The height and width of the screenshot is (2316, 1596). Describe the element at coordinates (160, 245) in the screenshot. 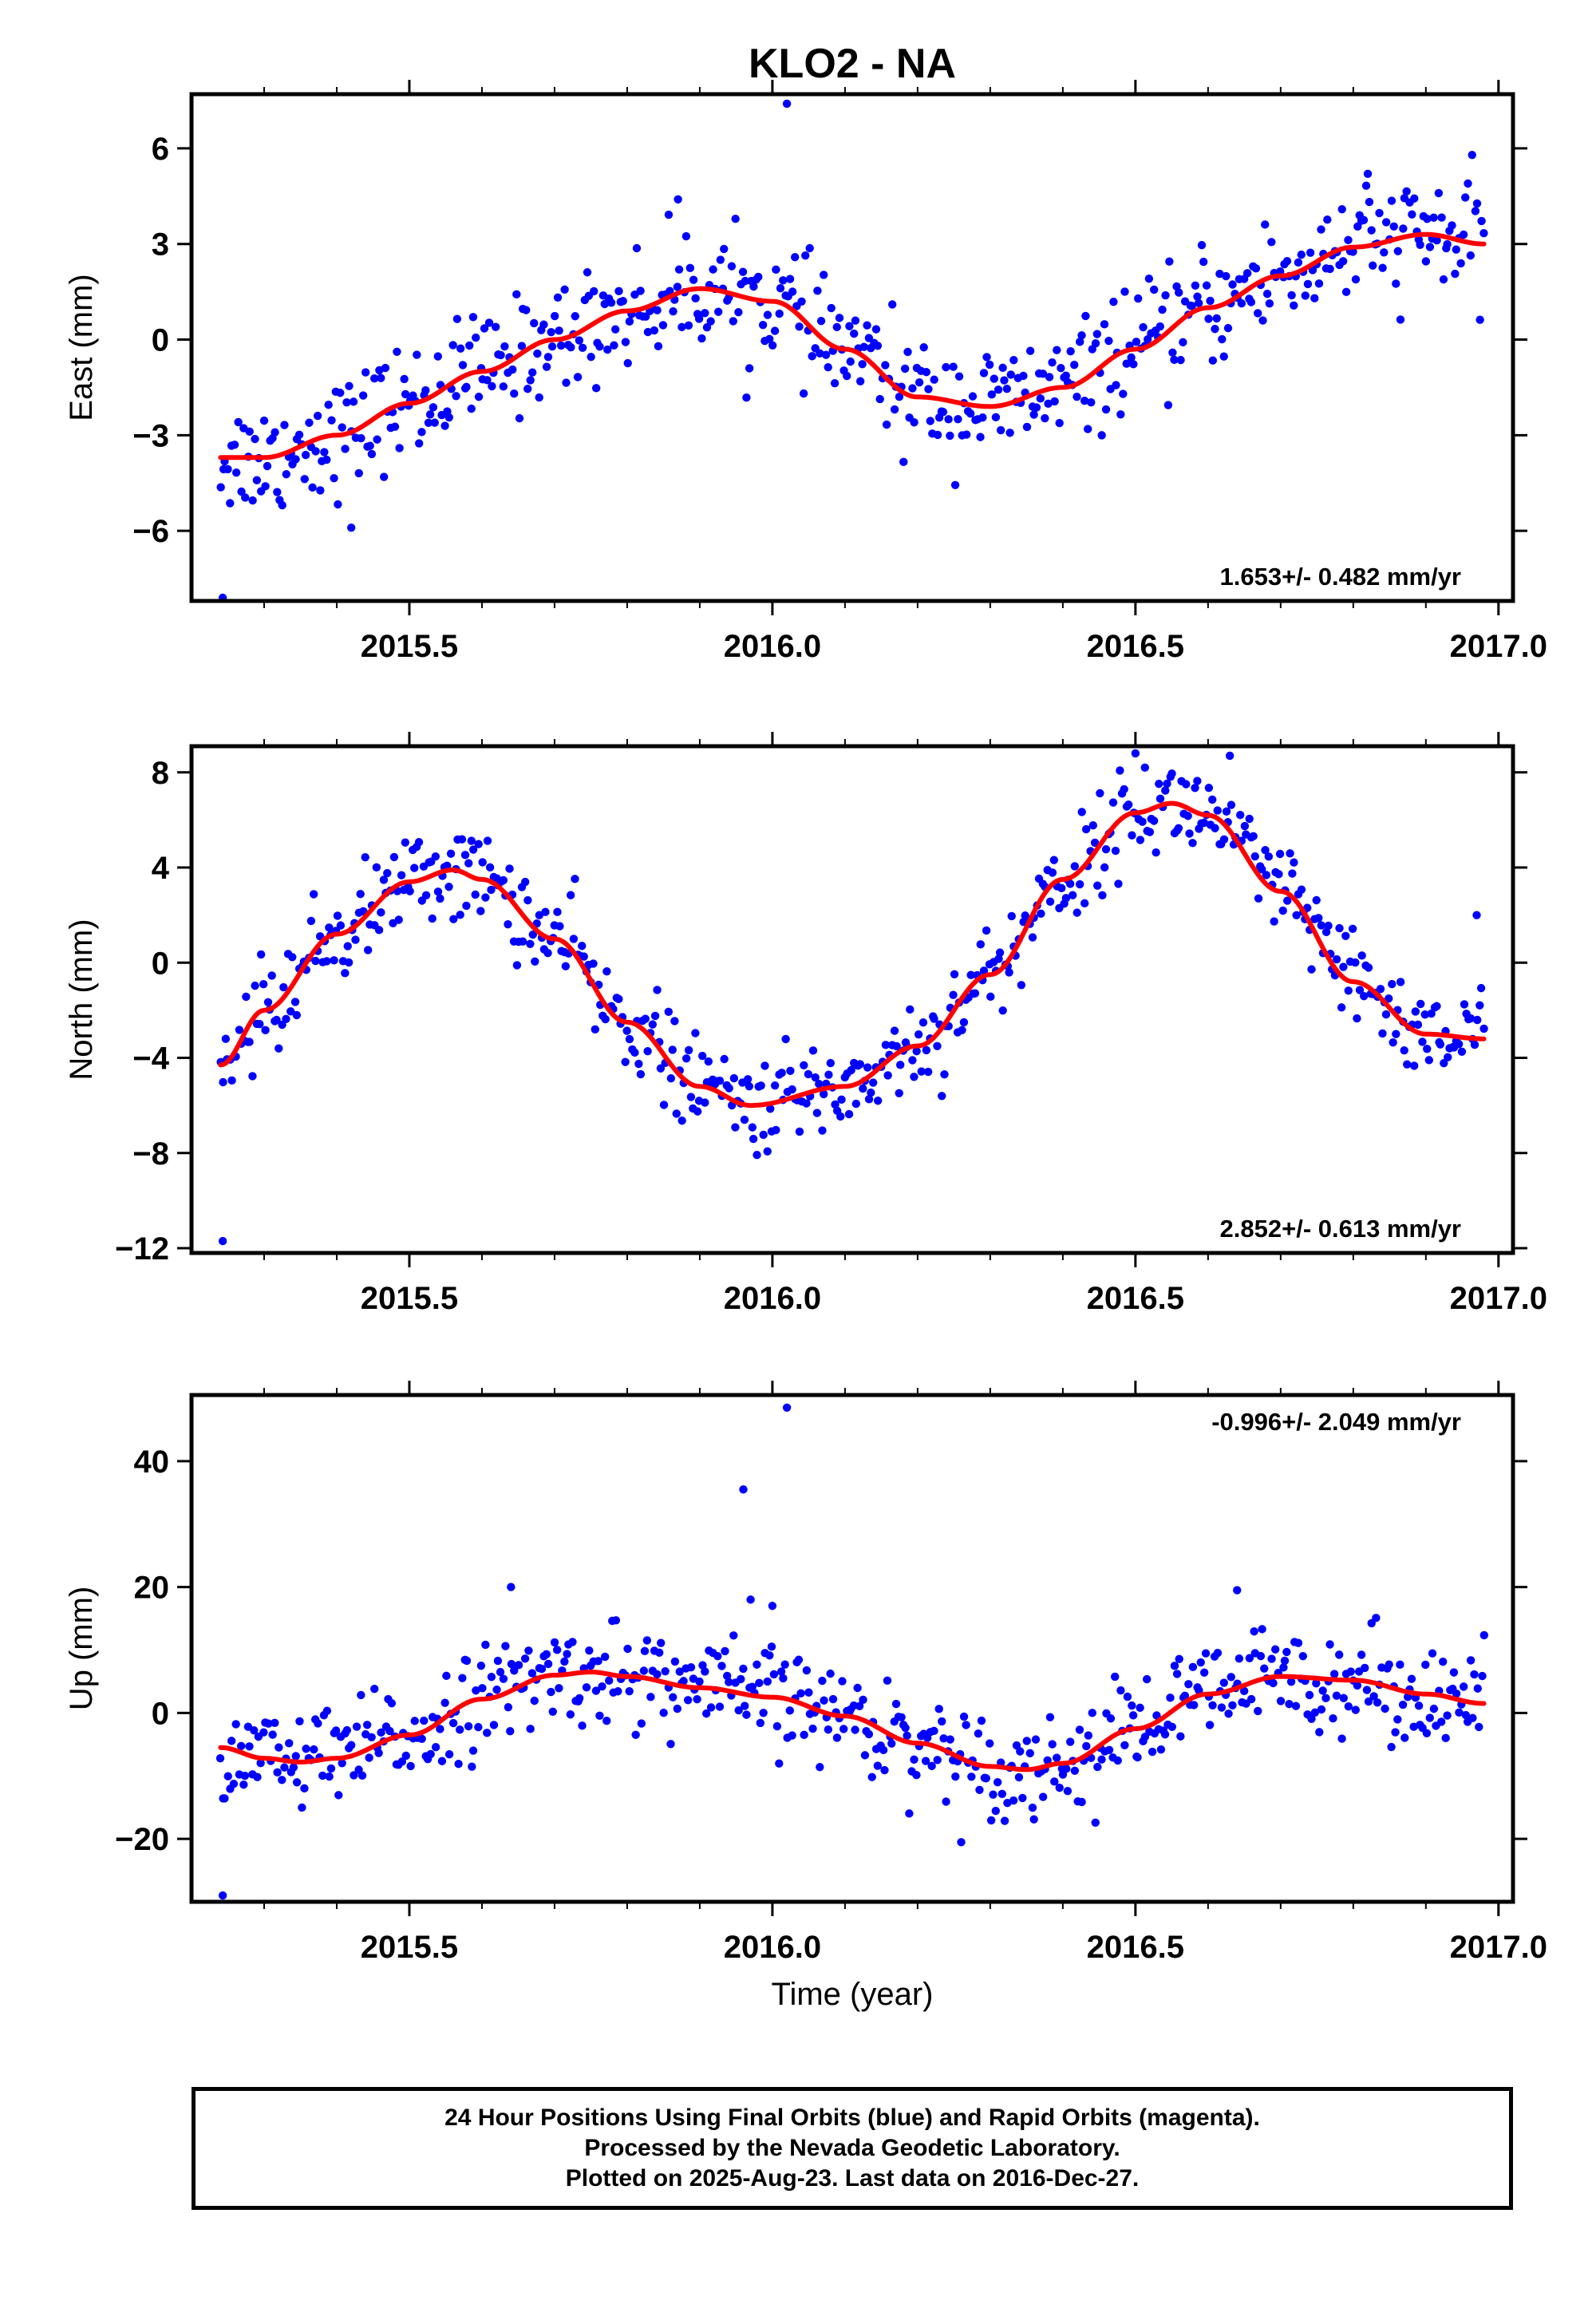

I see `y-tick-label: 3` at that location.